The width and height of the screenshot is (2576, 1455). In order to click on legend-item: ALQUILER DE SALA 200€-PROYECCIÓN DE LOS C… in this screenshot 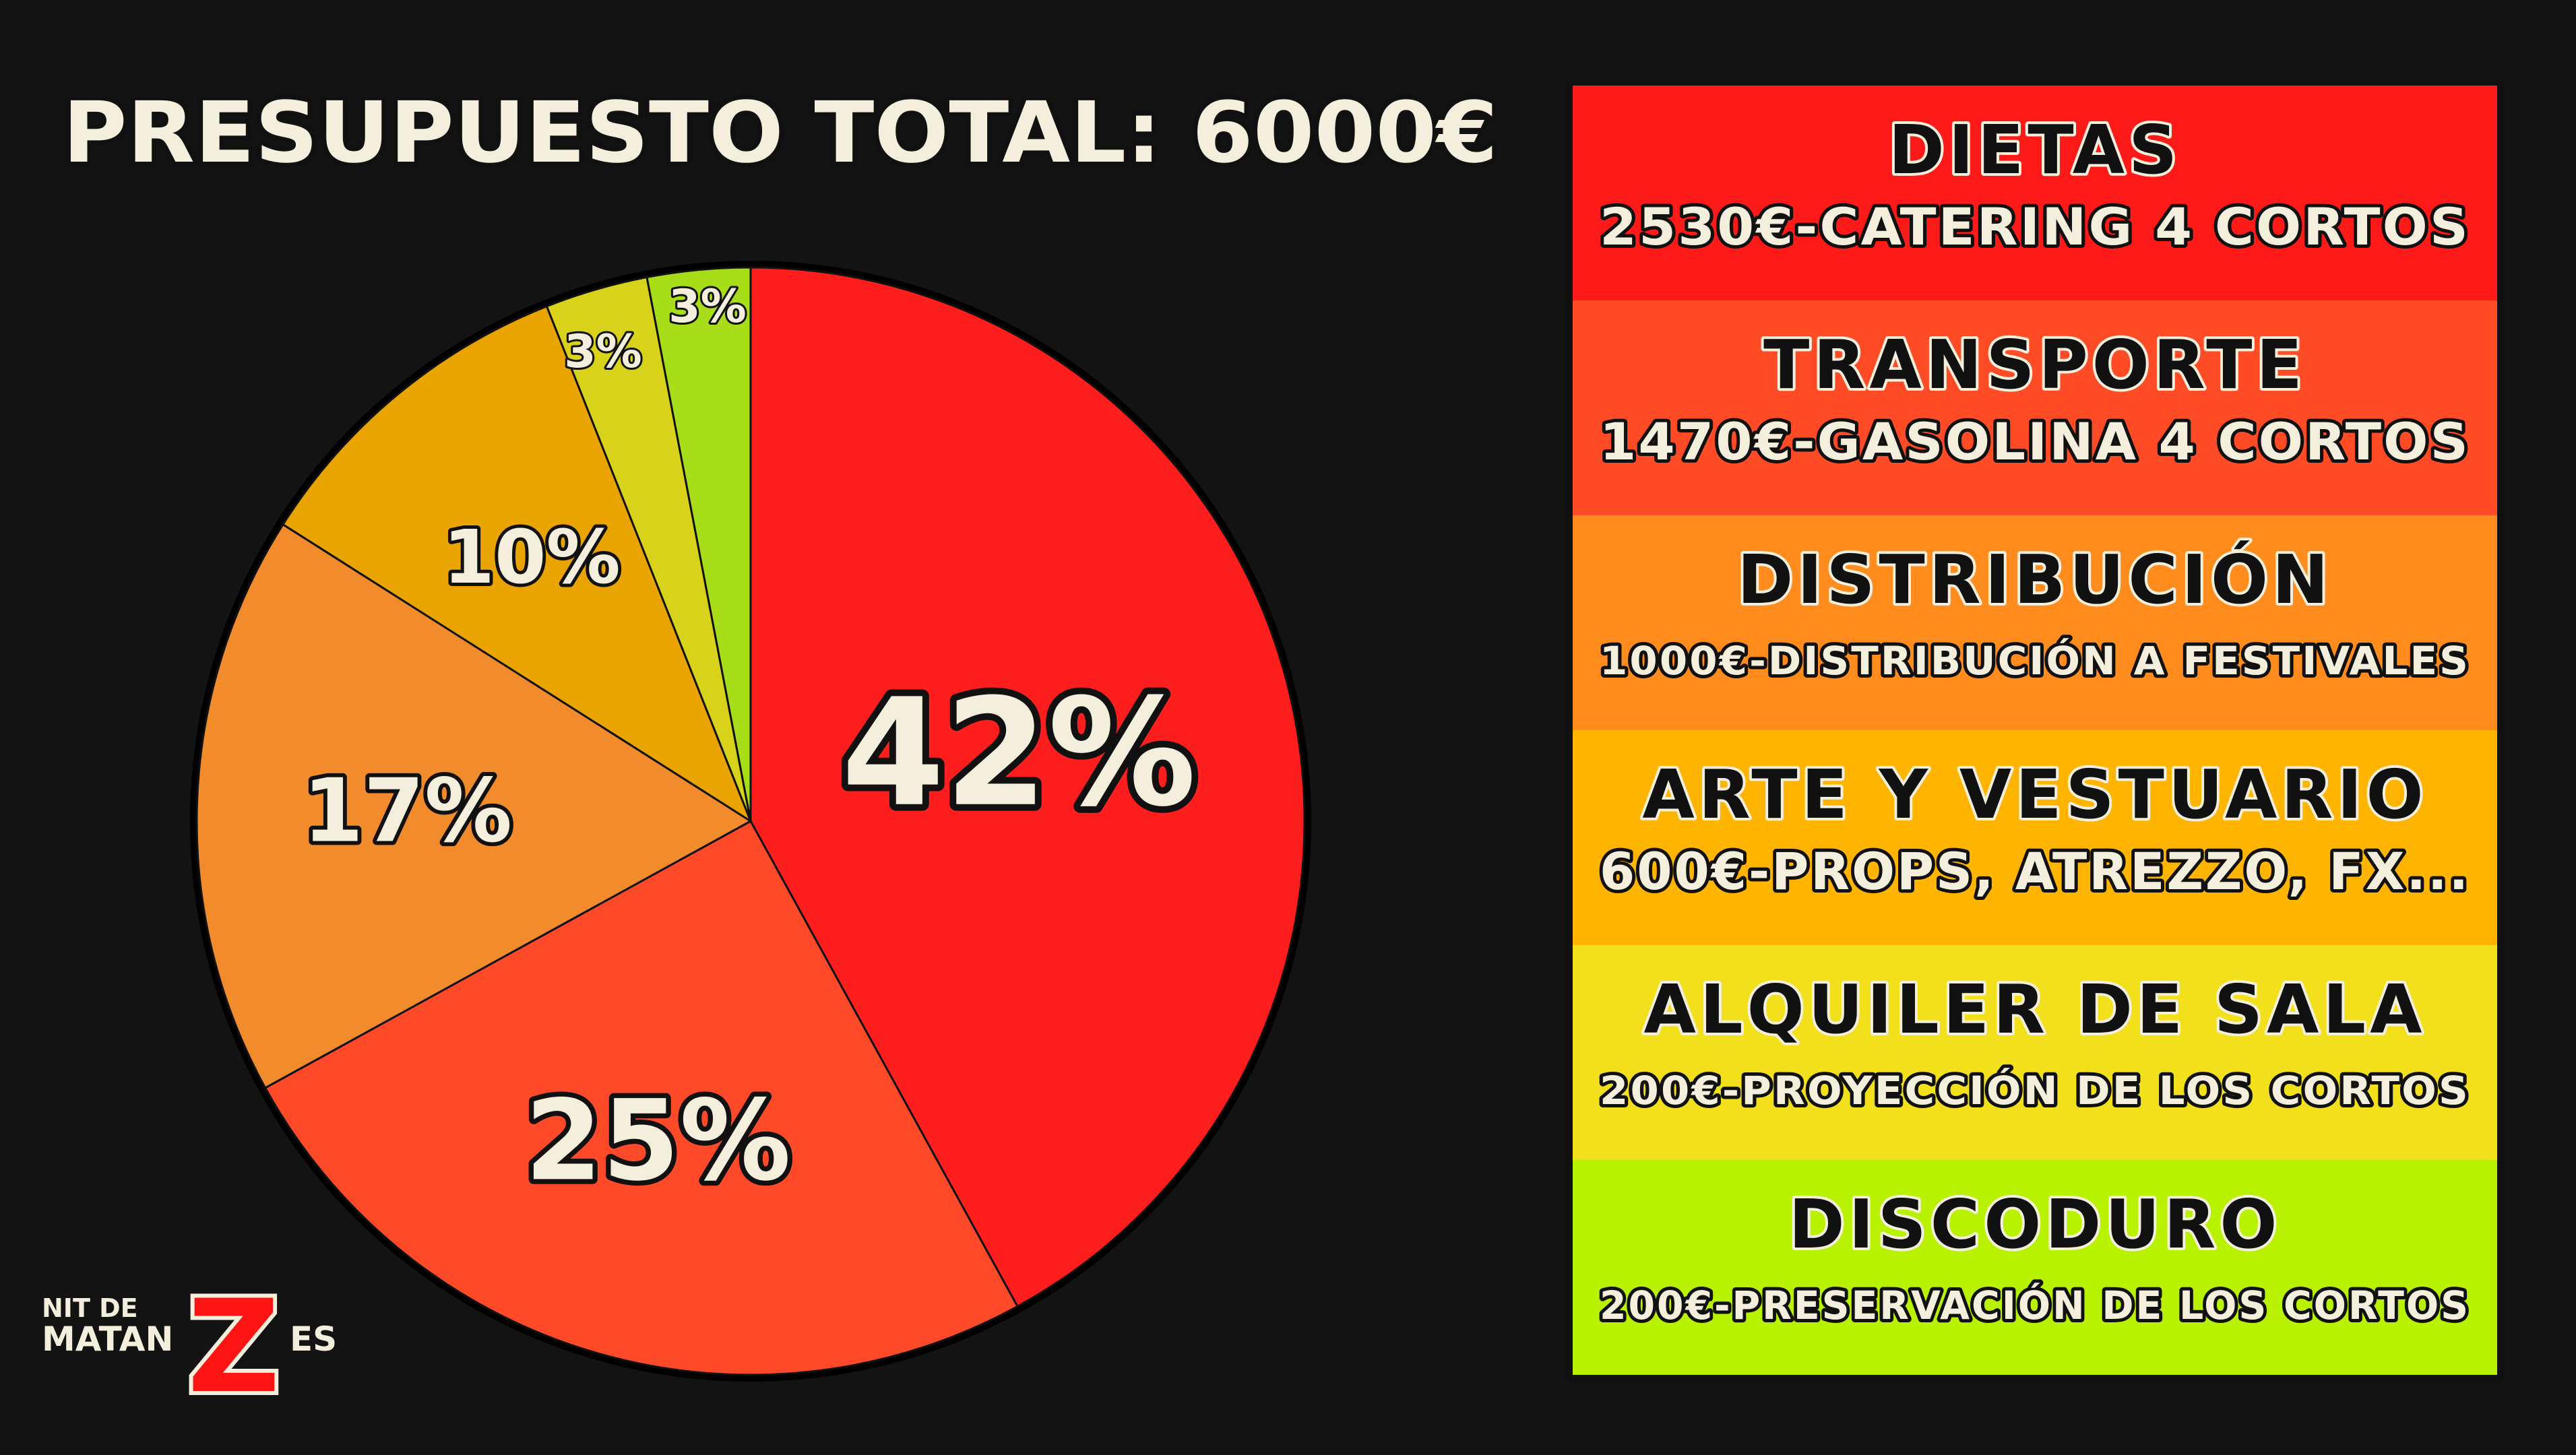, I will do `click(2035, 1053)`.